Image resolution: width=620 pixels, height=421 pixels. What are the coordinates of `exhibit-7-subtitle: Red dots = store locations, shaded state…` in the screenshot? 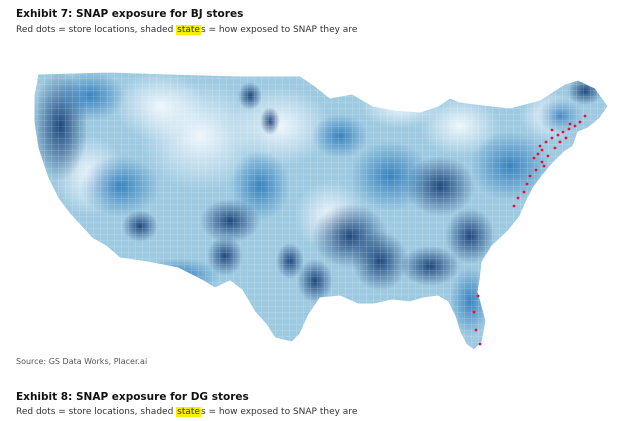 It's located at (186, 30).